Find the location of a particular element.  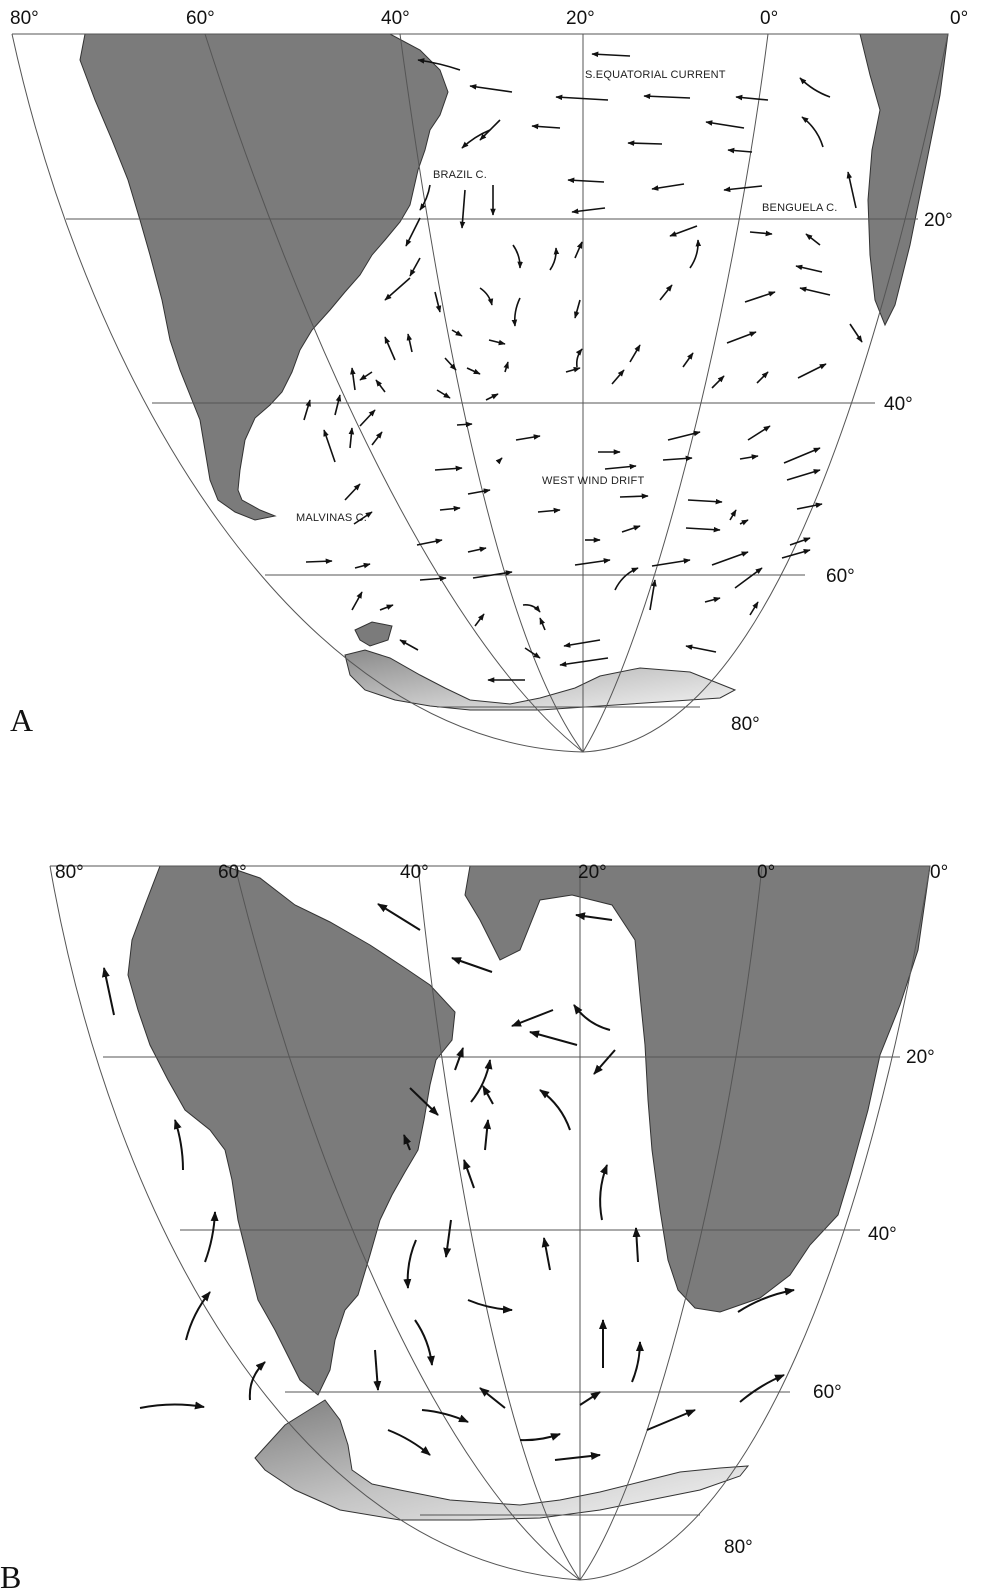

lon-label-0-east-b: 0° is located at coordinates (939, 872).